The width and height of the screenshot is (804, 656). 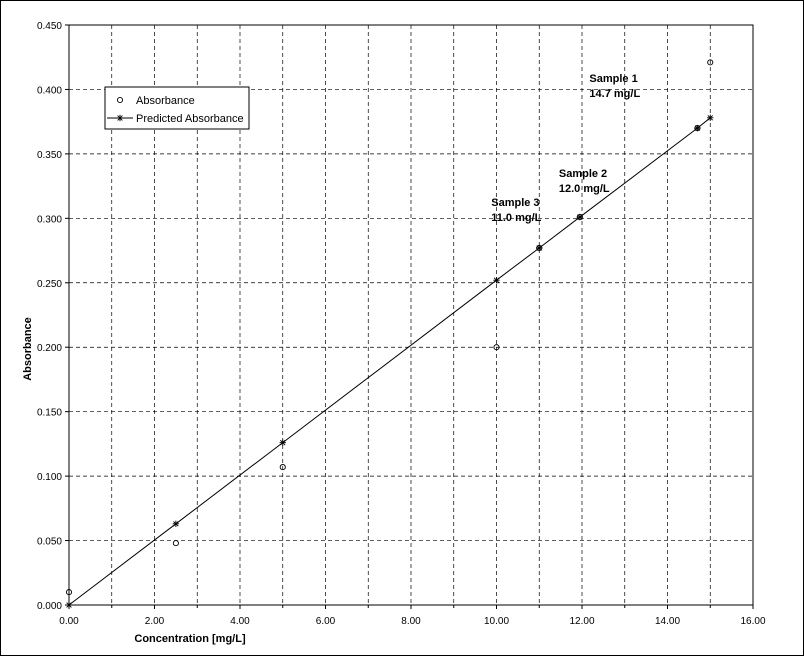 I want to click on y-tick-label: 0.350, so click(x=49, y=155).